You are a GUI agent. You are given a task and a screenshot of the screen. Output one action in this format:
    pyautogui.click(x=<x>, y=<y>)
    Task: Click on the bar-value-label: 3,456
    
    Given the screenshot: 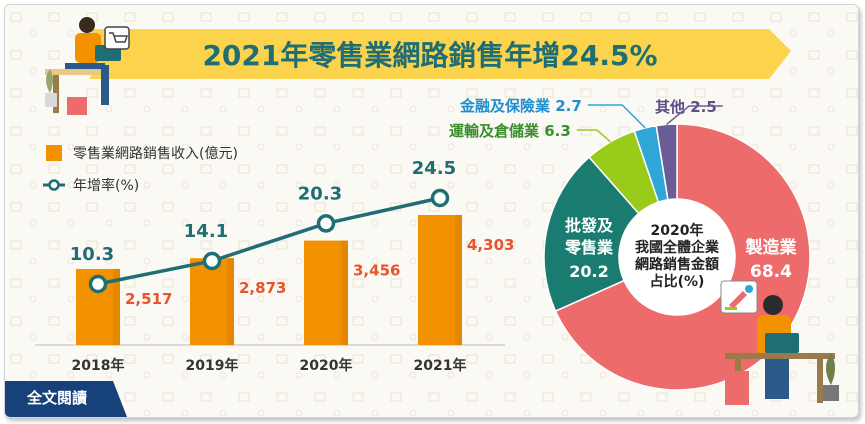 What is the action you would take?
    pyautogui.click(x=376, y=271)
    